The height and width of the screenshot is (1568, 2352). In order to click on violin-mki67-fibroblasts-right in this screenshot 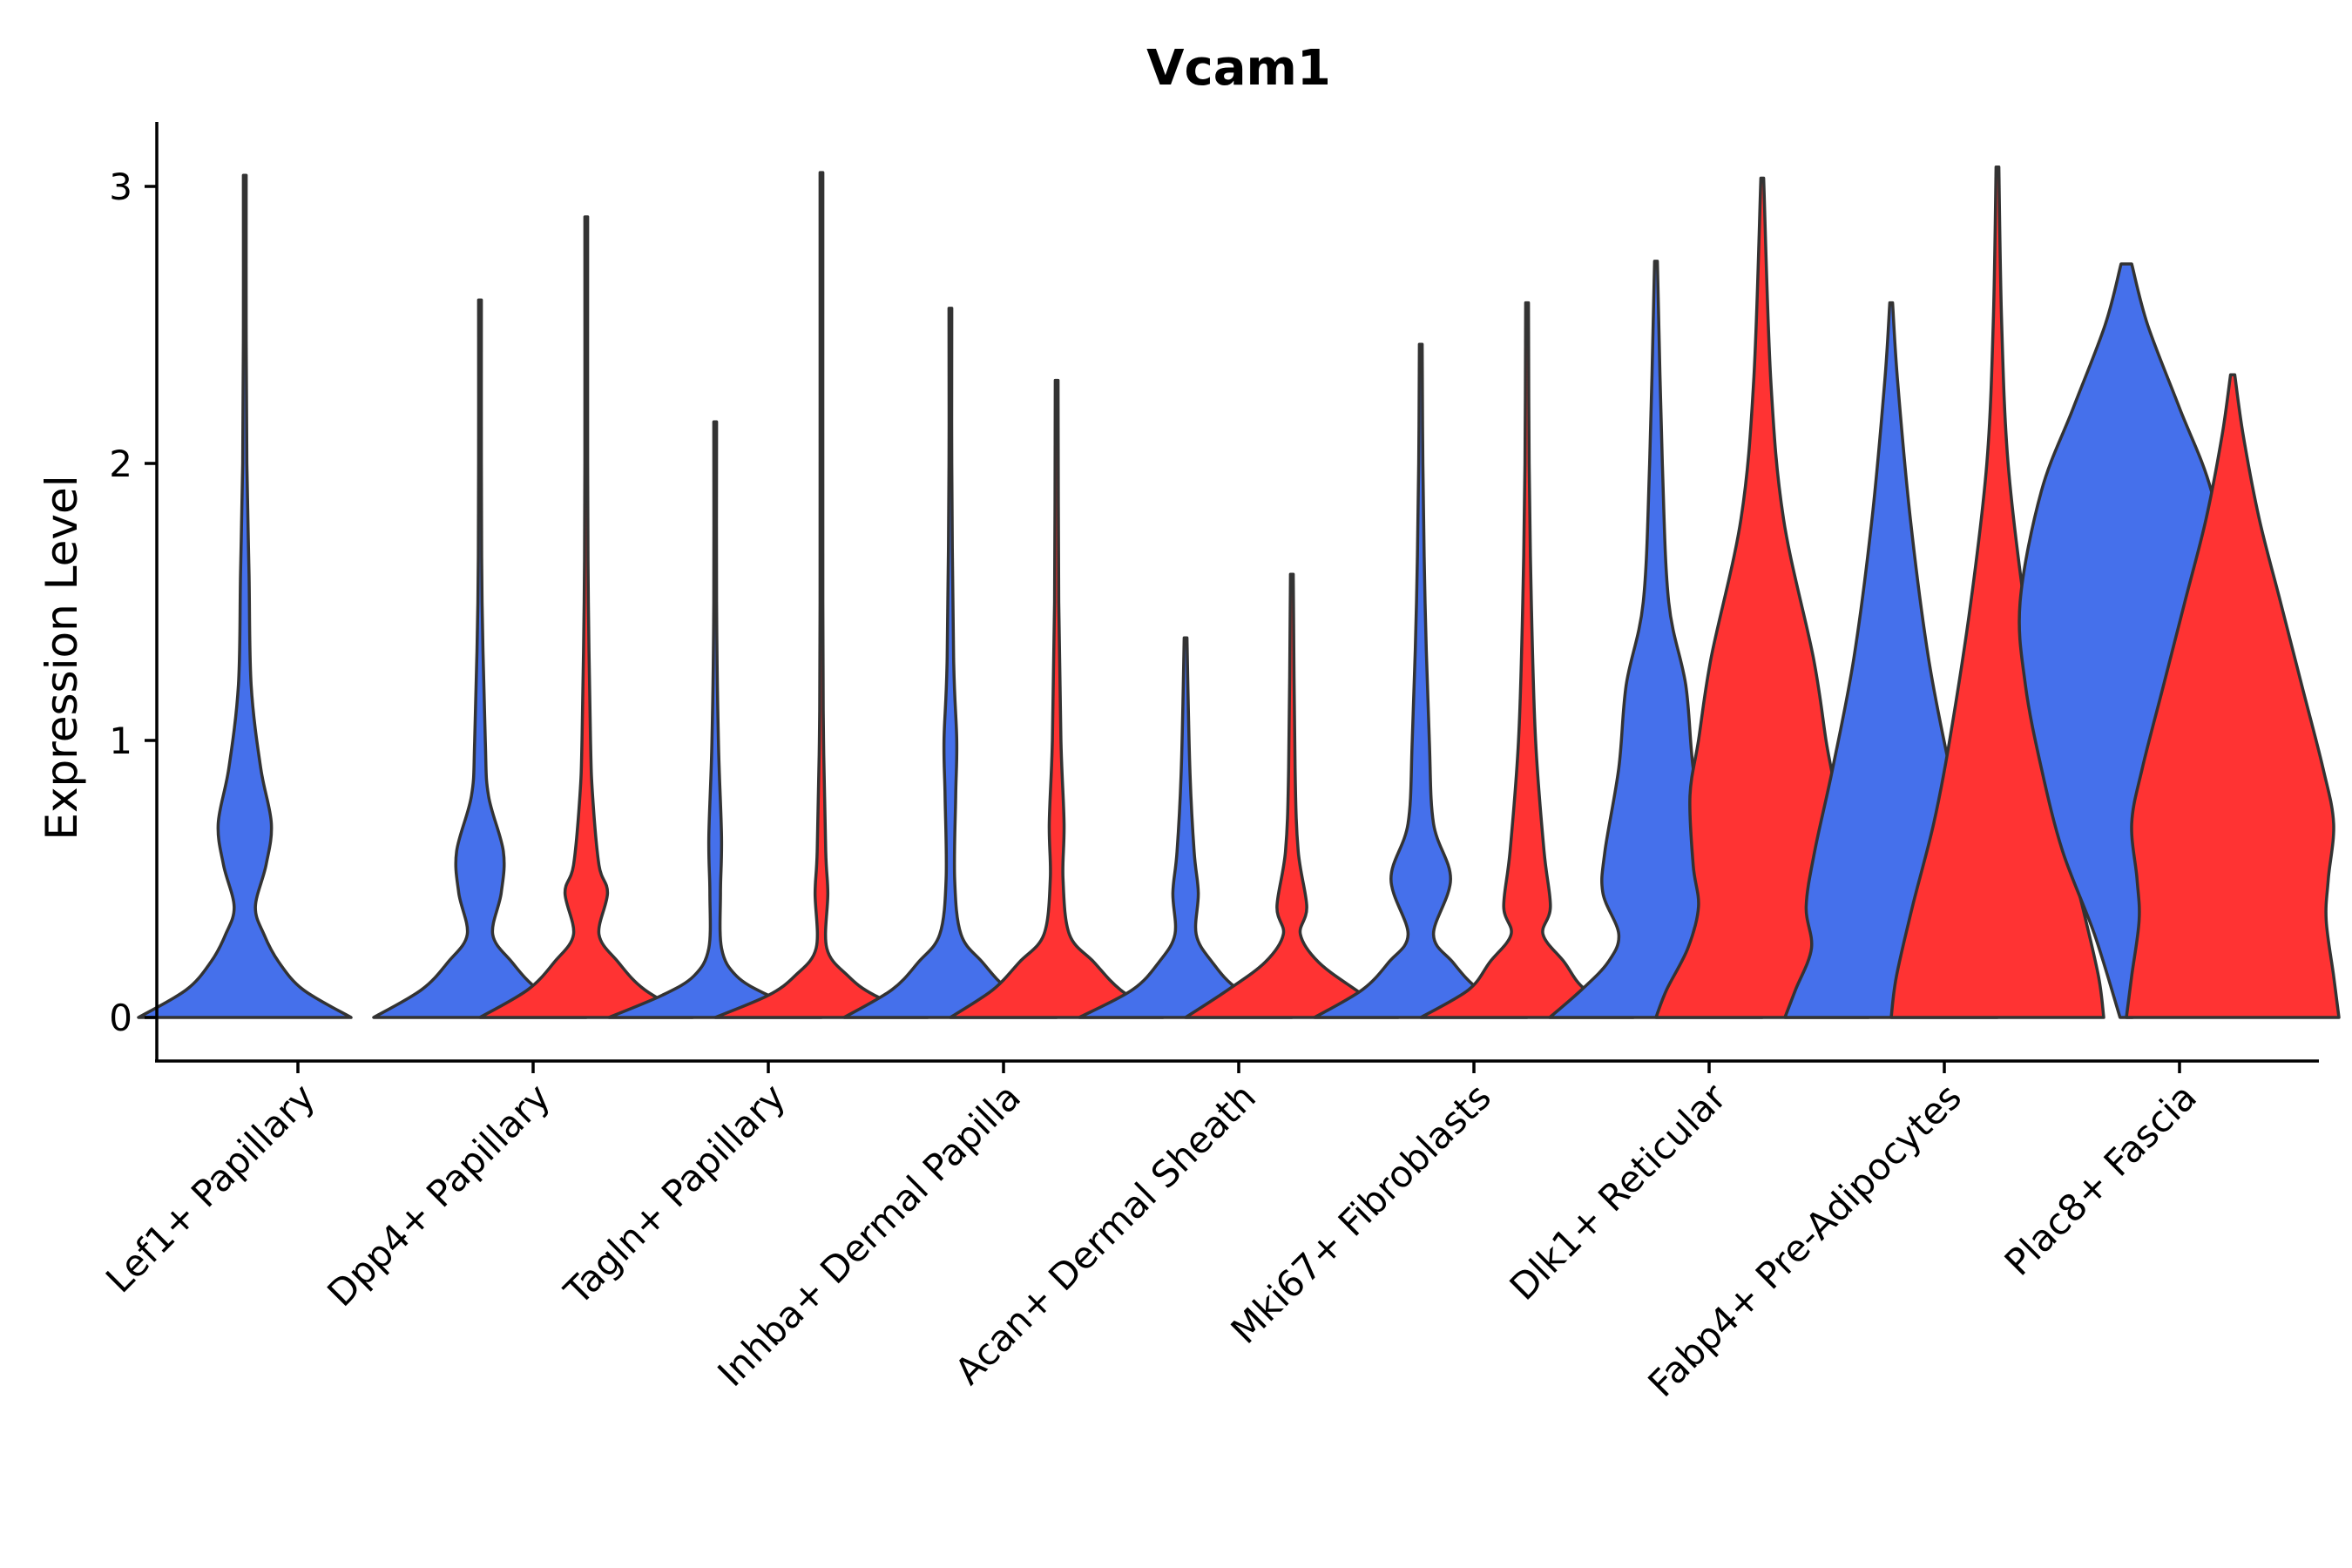, I will do `click(1527, 660)`.